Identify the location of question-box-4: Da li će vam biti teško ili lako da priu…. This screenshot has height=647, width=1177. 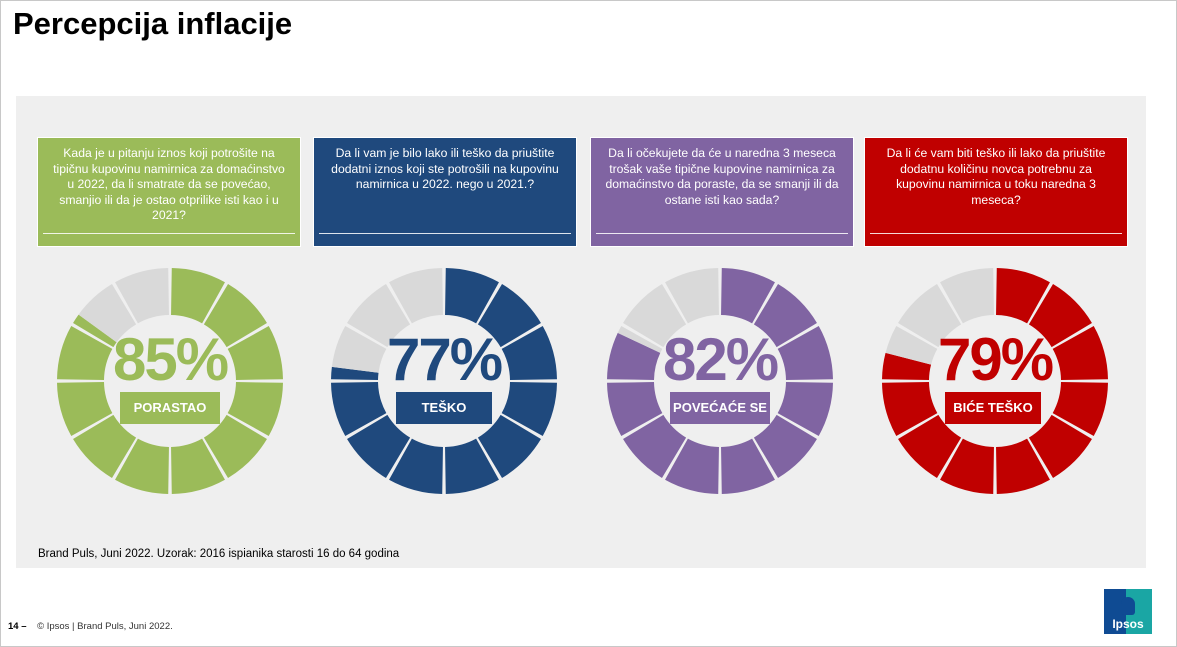
(996, 192).